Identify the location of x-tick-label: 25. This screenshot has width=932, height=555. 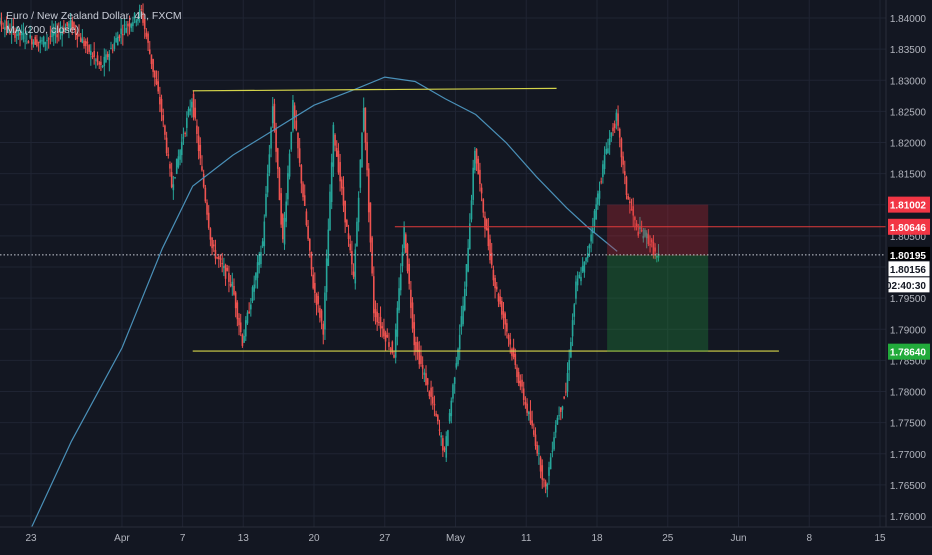
(668, 538).